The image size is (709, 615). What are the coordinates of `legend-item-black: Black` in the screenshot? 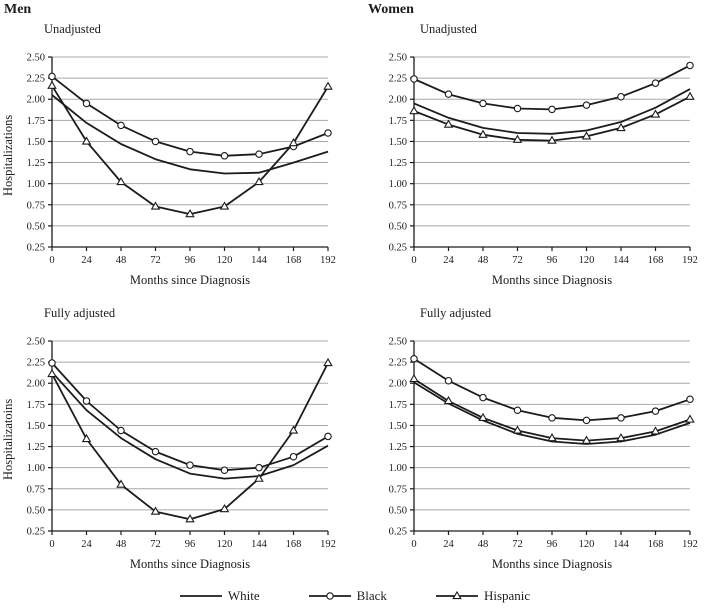 It's located at (347, 596).